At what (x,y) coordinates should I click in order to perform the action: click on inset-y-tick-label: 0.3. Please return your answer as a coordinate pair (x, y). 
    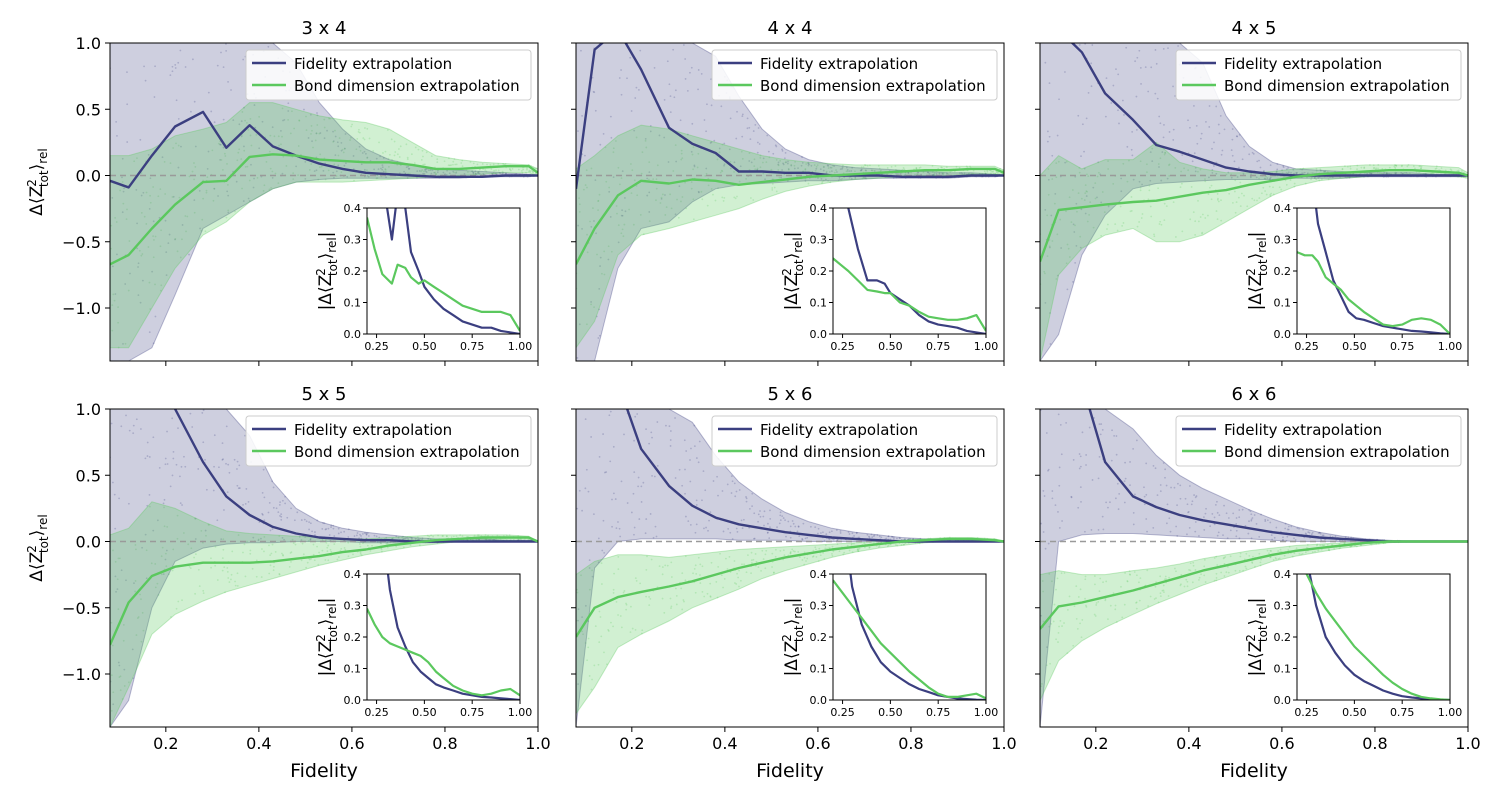
    Looking at the image, I should click on (1283, 240).